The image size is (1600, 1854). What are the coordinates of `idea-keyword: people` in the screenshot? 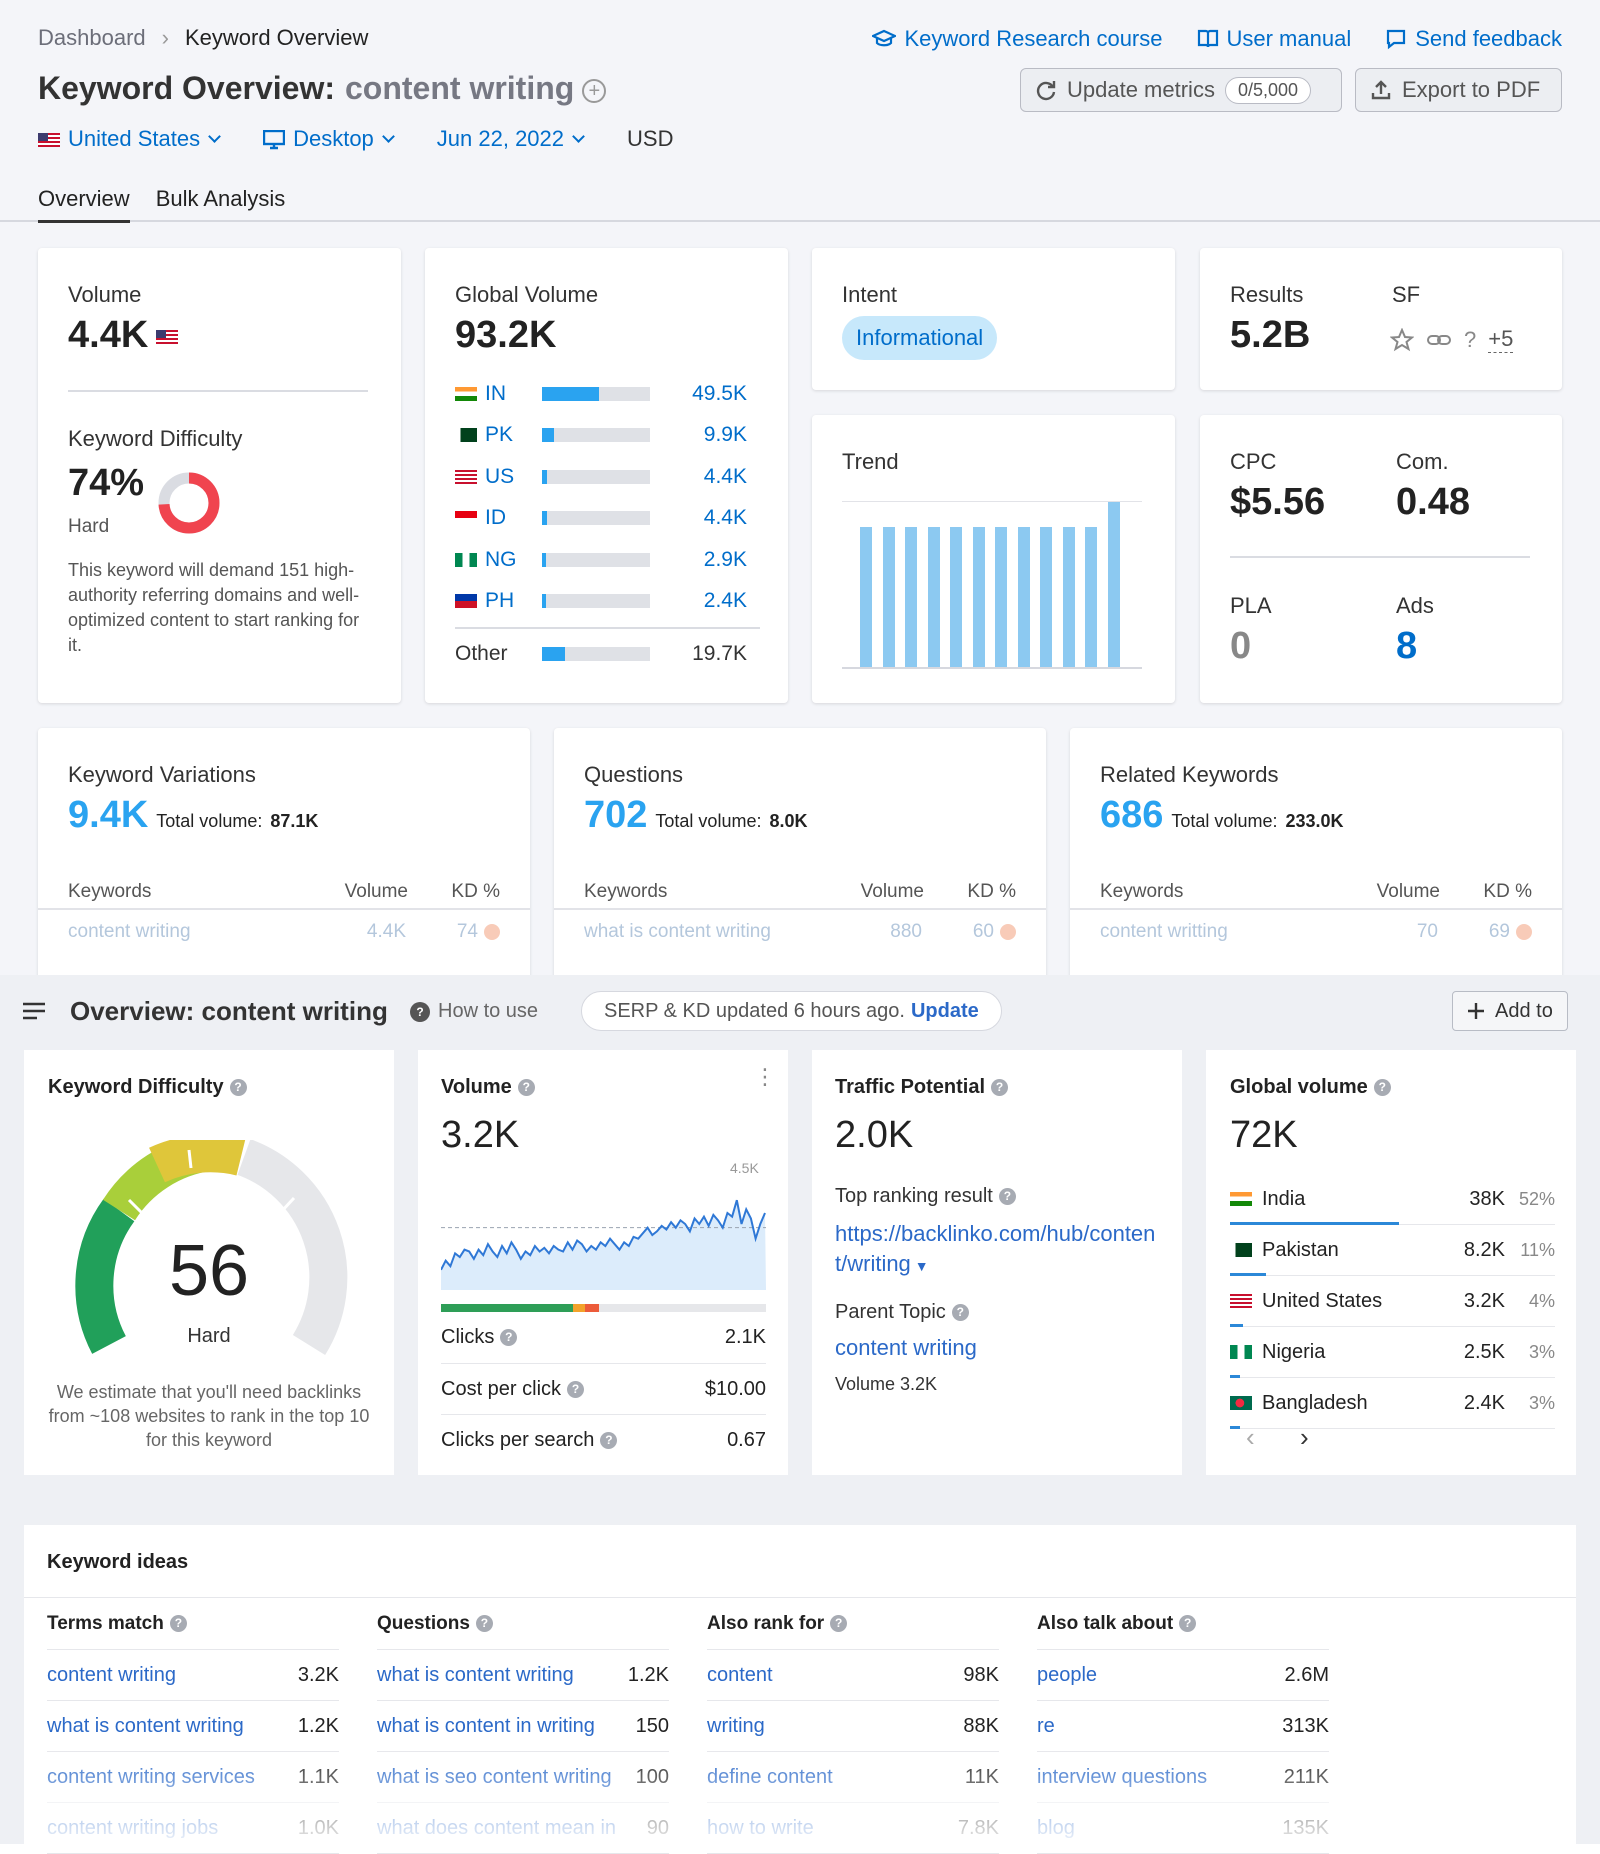 It's located at (1067, 1674).